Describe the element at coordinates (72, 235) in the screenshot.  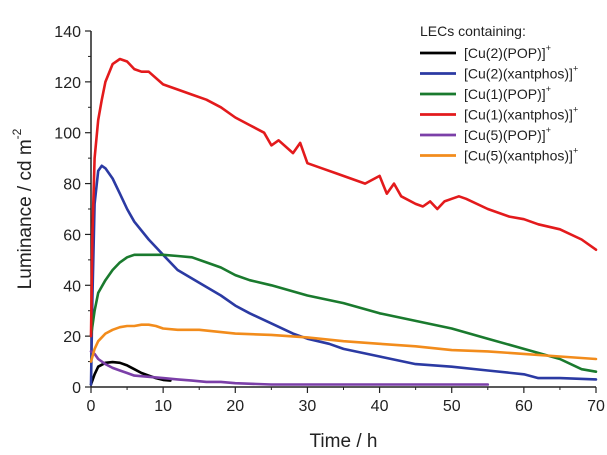
I see `y-tick-label: 60` at that location.